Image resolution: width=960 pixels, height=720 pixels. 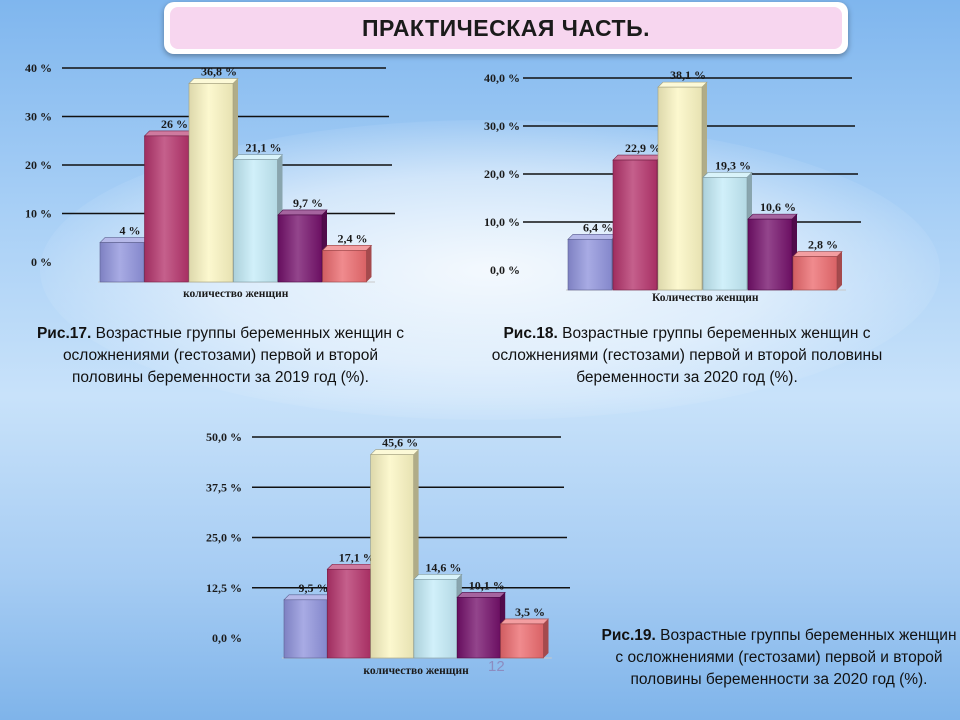 What do you see at coordinates (502, 126) in the screenshot?
I see `y-tick-label: 30,0 %` at bounding box center [502, 126].